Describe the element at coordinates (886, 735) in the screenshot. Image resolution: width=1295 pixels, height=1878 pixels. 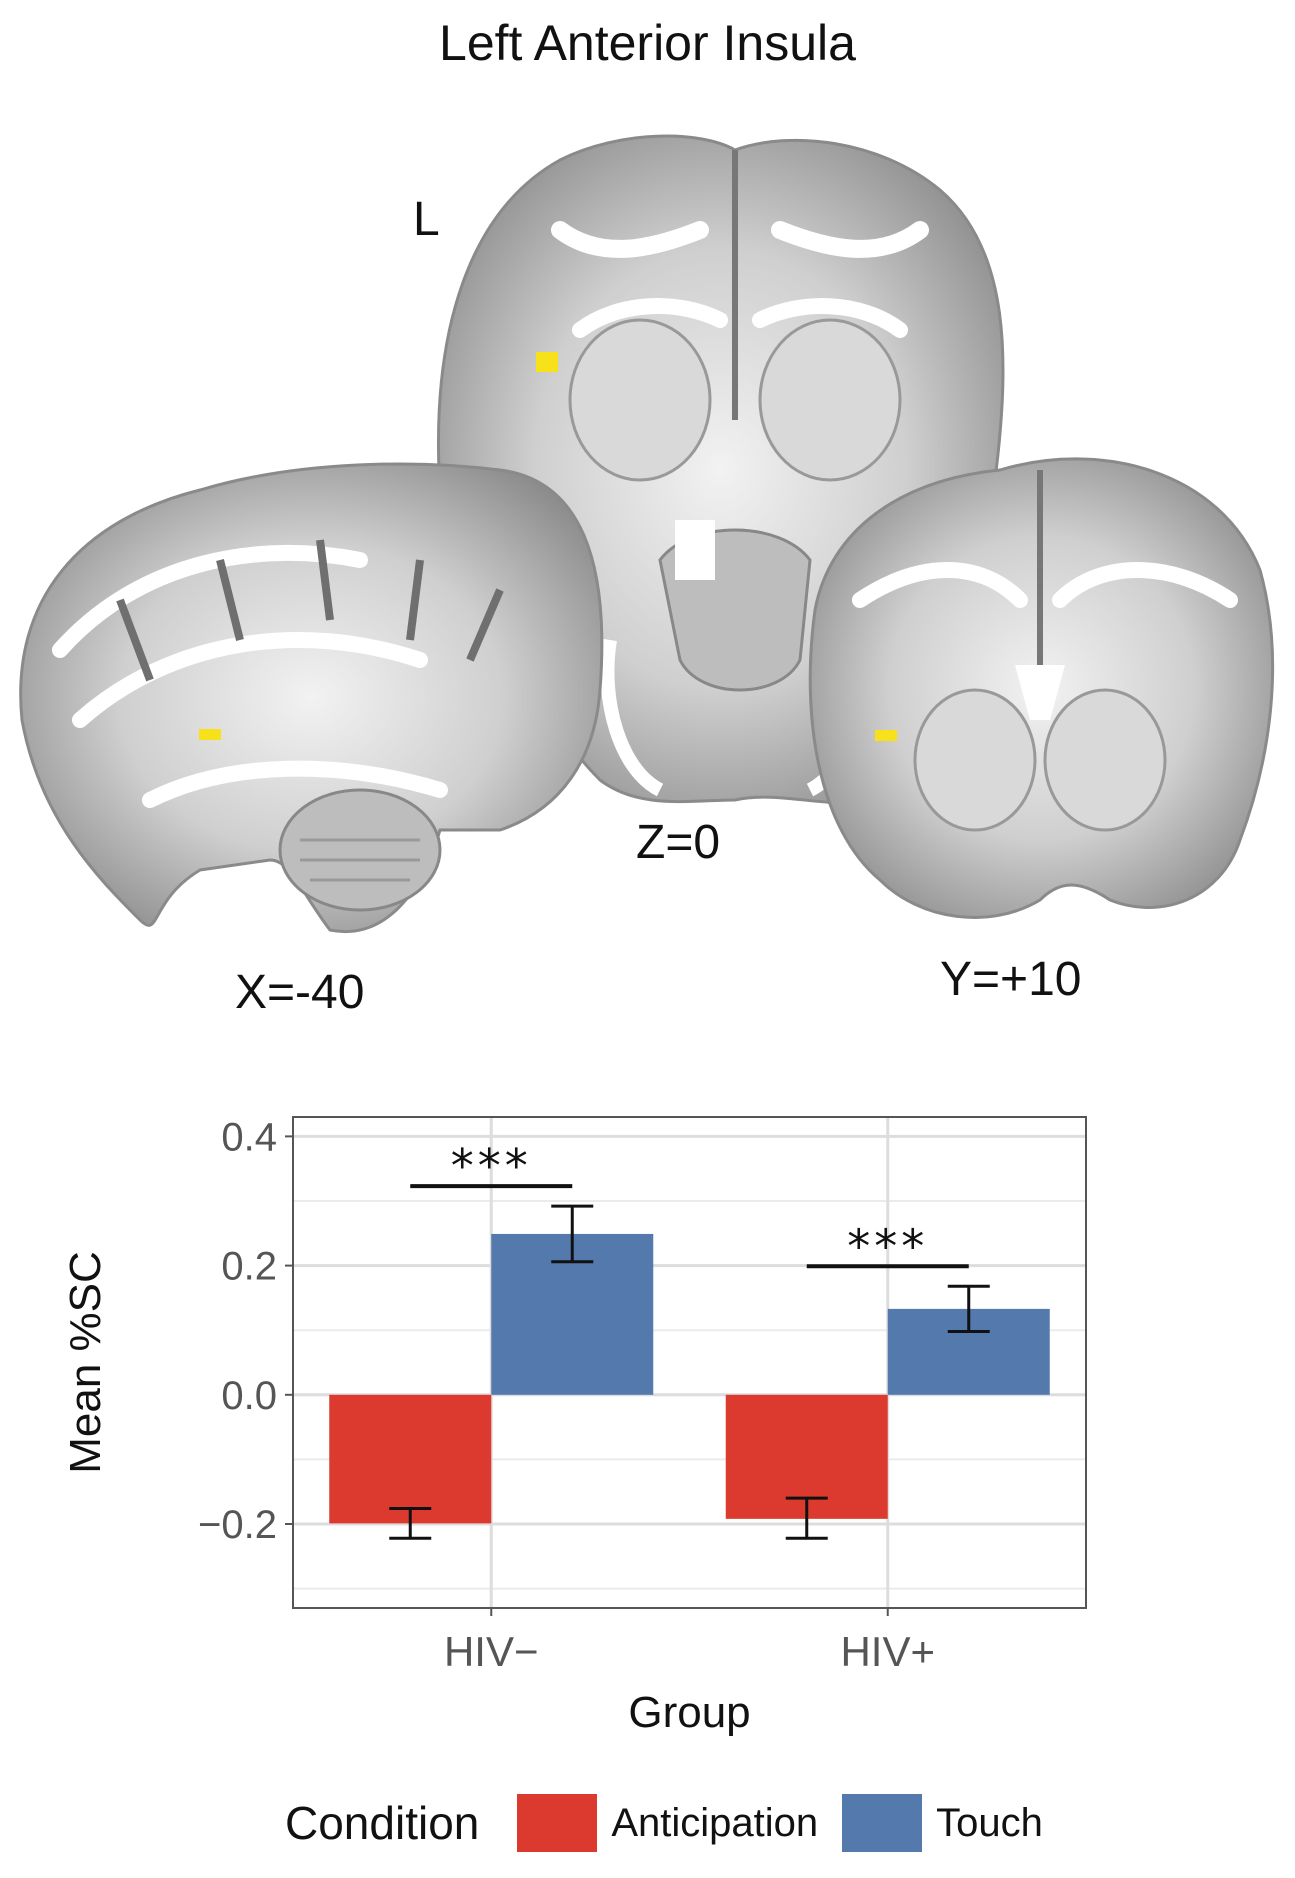
I see `roi-marker-coronal` at that location.